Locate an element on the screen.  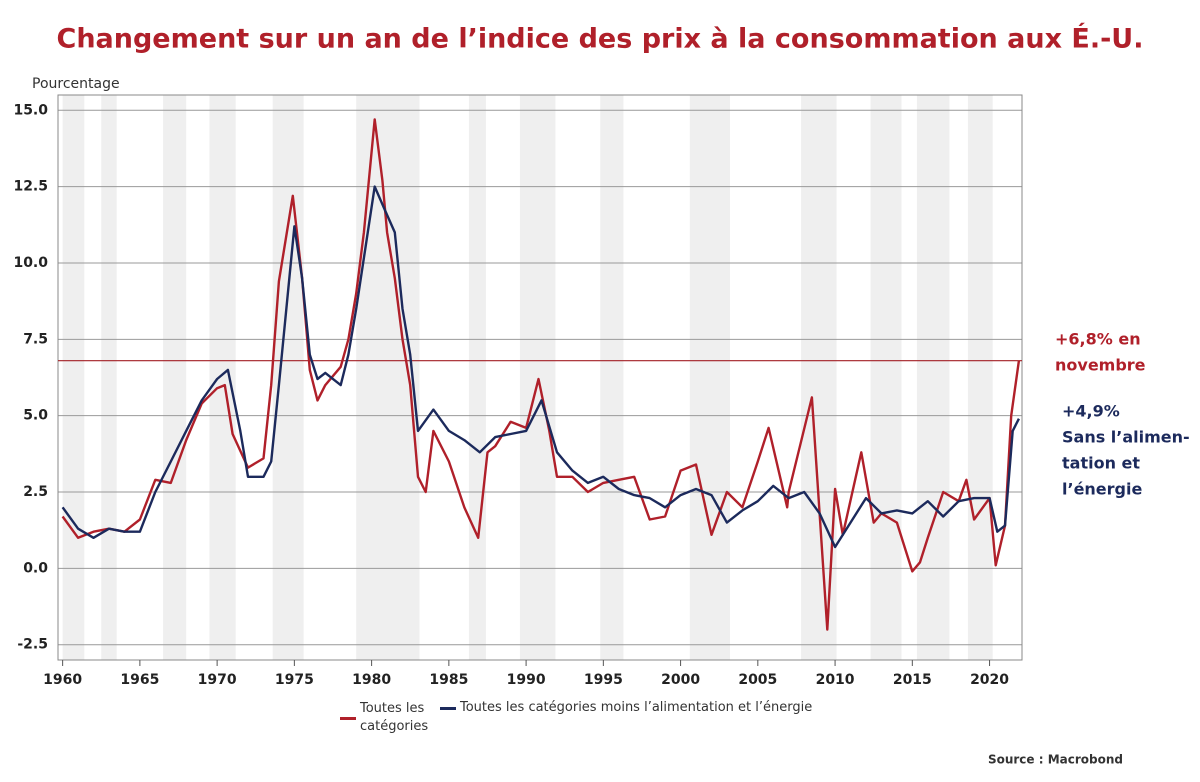
x-tick-label: 2000 is located at coordinates (680, 680).